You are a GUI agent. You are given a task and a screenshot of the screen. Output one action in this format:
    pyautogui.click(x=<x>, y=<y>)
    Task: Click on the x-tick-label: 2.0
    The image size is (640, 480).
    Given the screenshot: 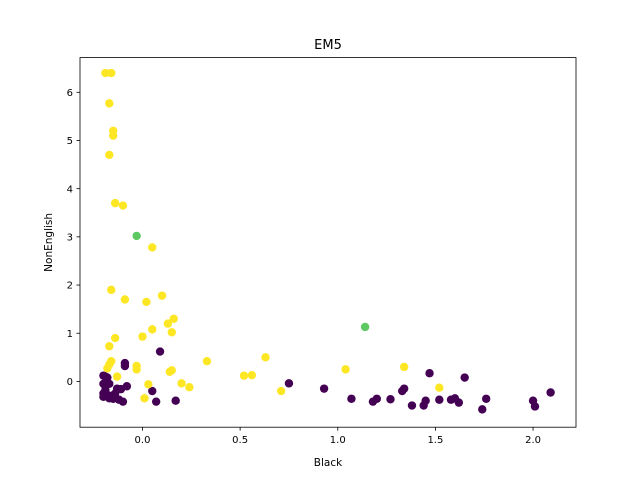 What is the action you would take?
    pyautogui.click(x=533, y=440)
    